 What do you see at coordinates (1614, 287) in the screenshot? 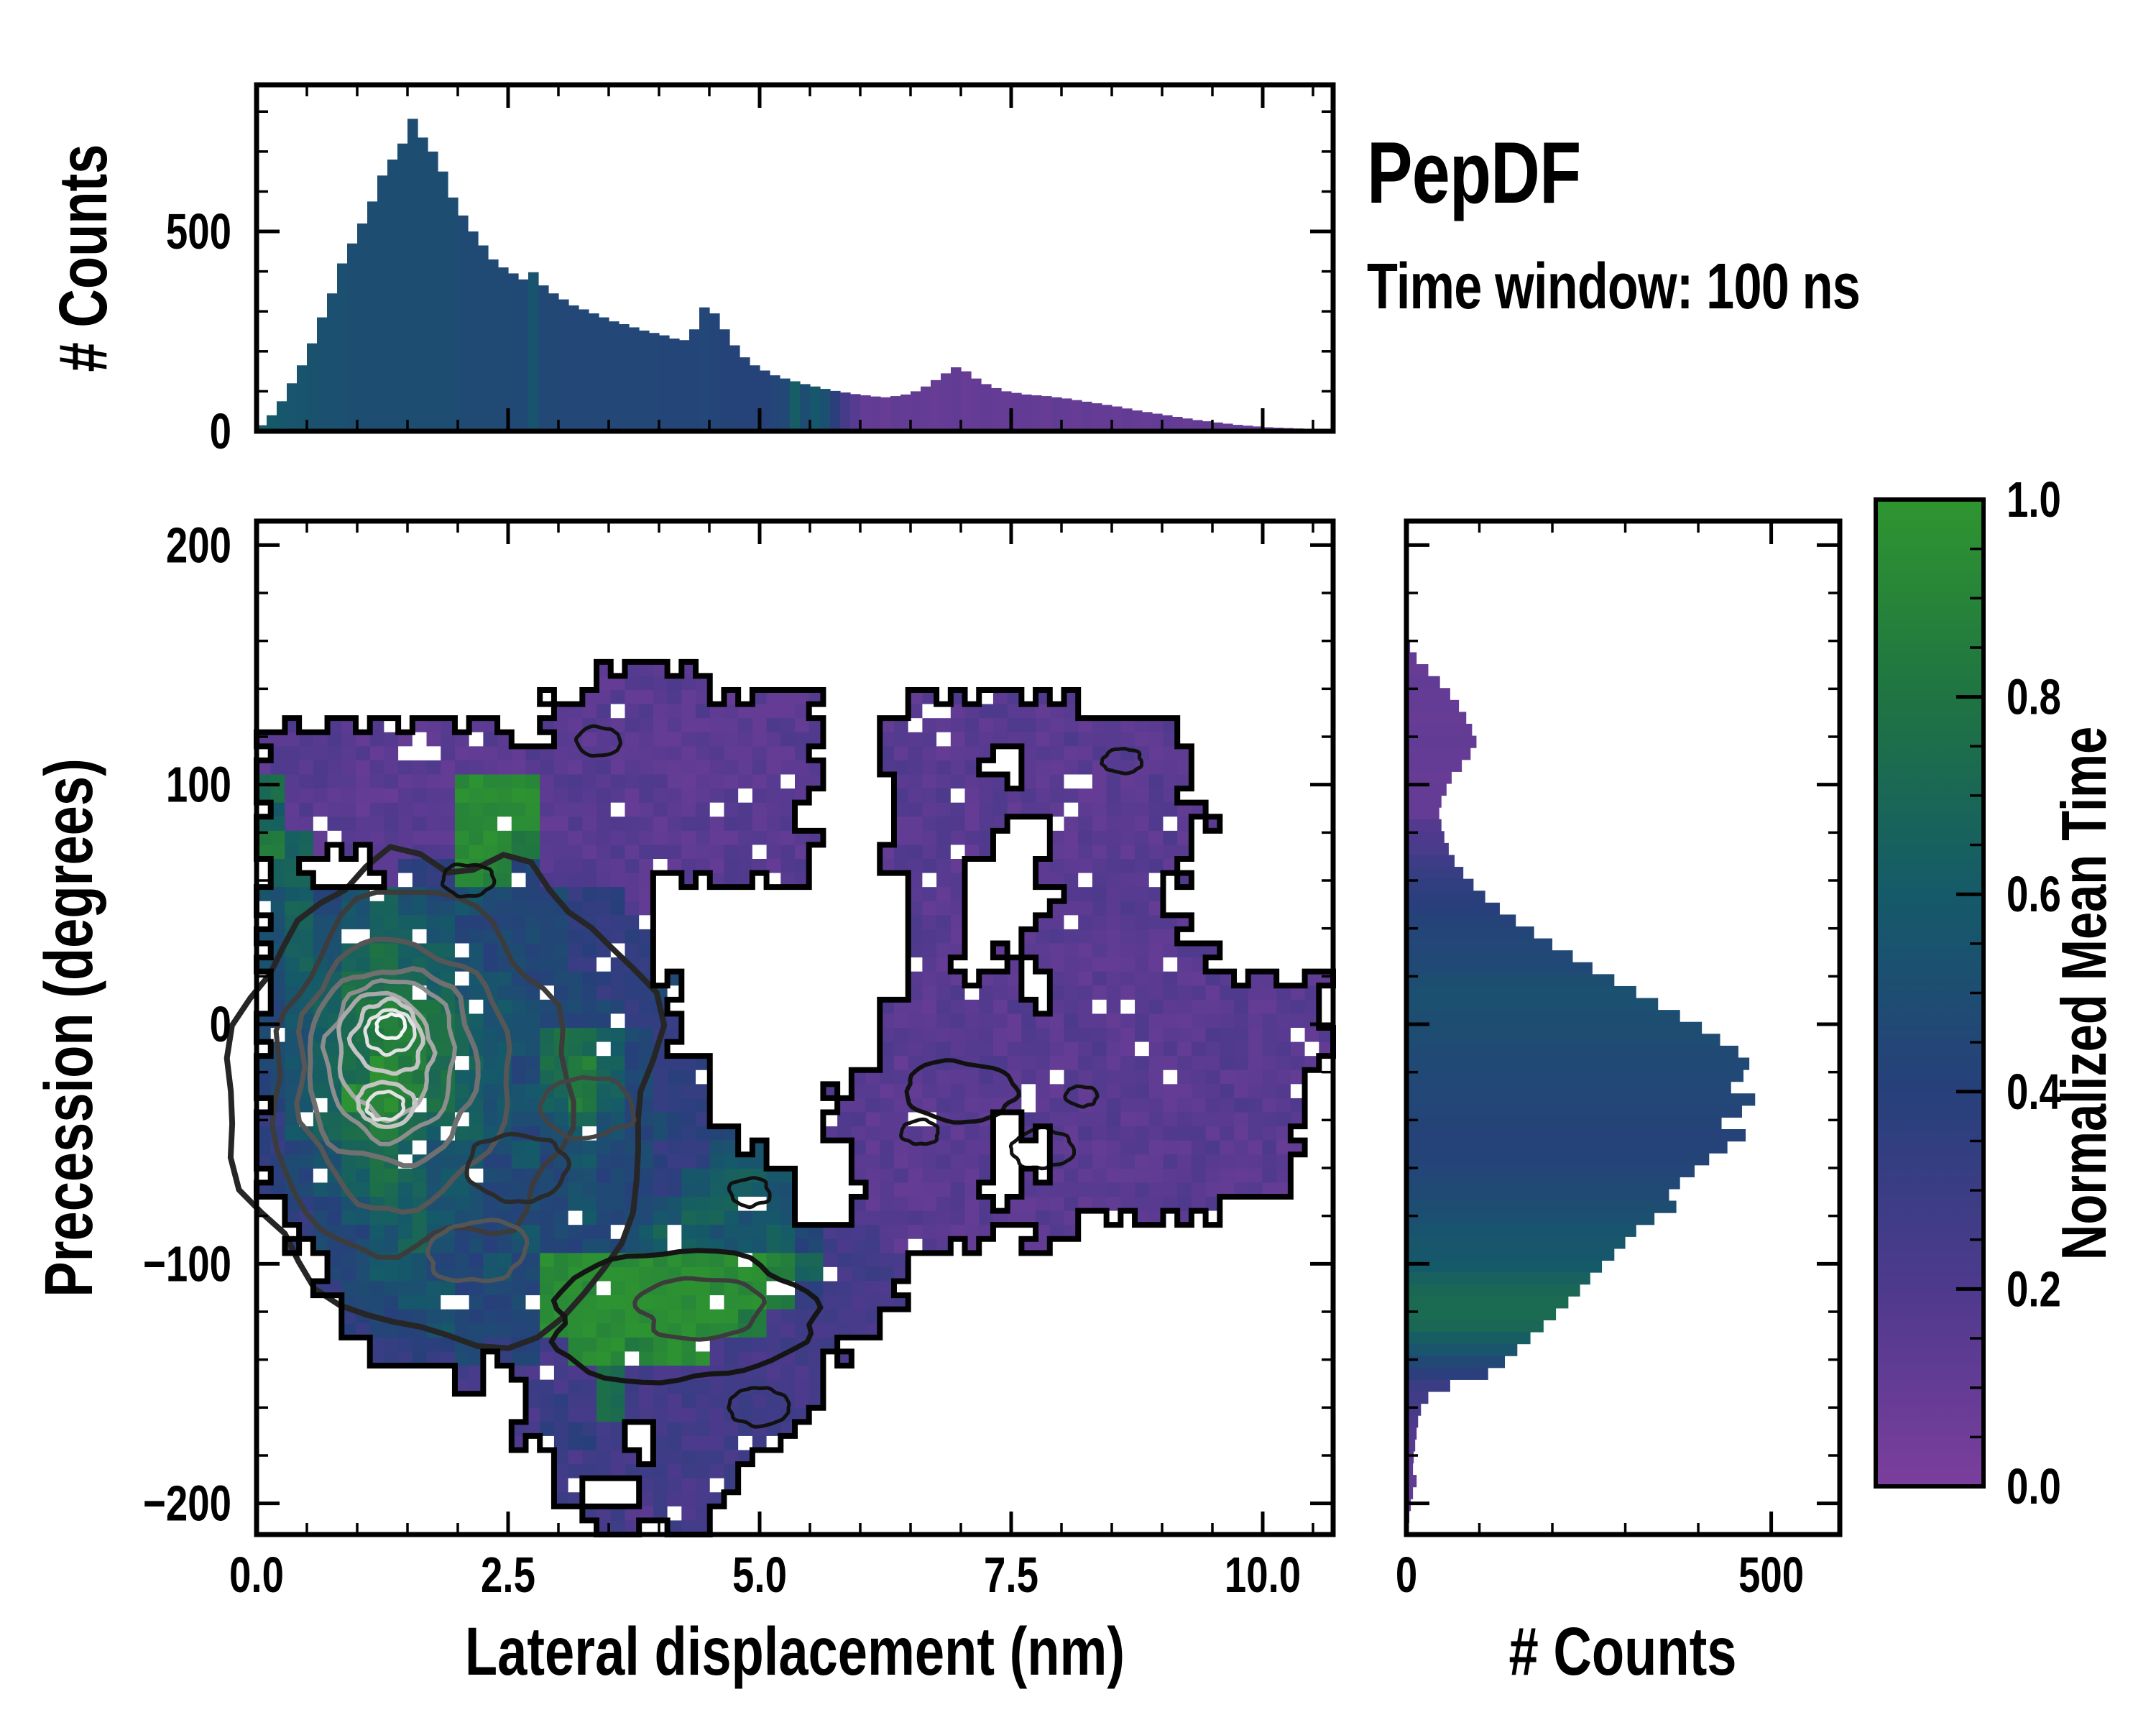
I see `figure-subtitle: Time window: 100 ns` at bounding box center [1614, 287].